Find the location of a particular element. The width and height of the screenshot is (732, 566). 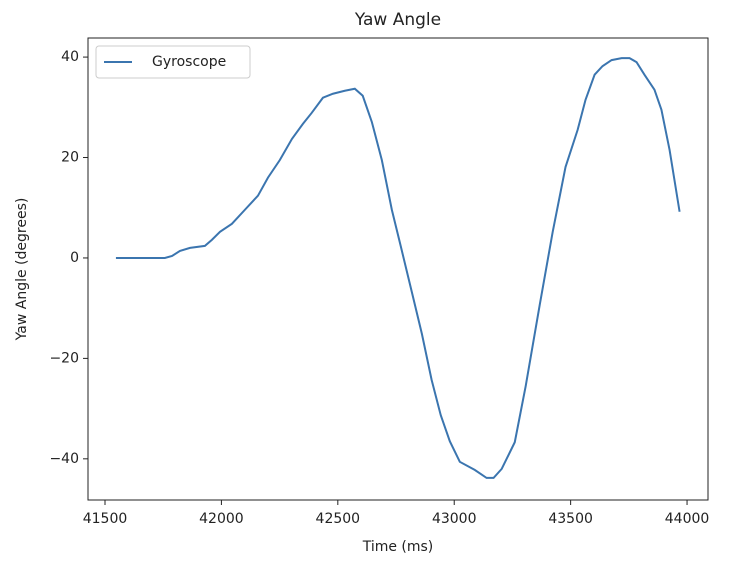

x-tick-label: 43500 is located at coordinates (570, 519).